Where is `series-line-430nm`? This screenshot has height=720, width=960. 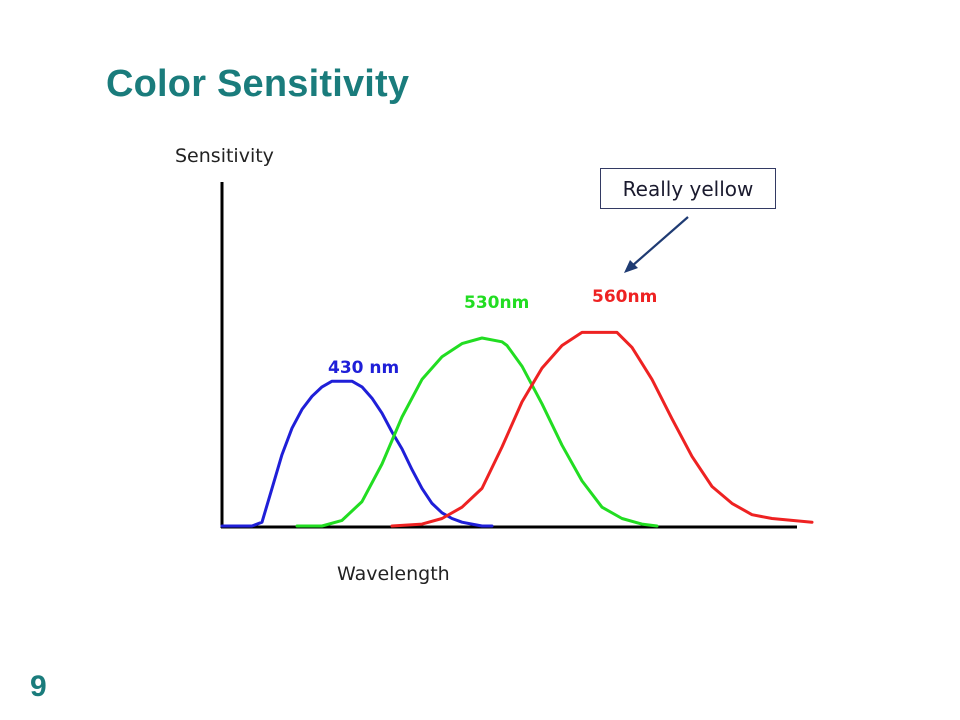 series-line-430nm is located at coordinates (357, 453).